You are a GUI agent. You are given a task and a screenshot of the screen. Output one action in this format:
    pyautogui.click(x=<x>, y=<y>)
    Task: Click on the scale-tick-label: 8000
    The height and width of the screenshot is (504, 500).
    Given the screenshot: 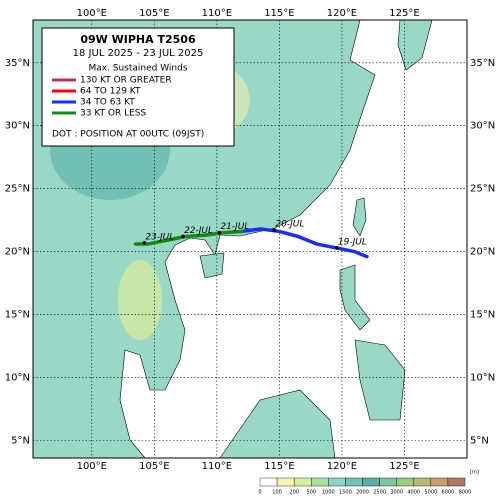 What is the action you would take?
    pyautogui.click(x=465, y=493)
    